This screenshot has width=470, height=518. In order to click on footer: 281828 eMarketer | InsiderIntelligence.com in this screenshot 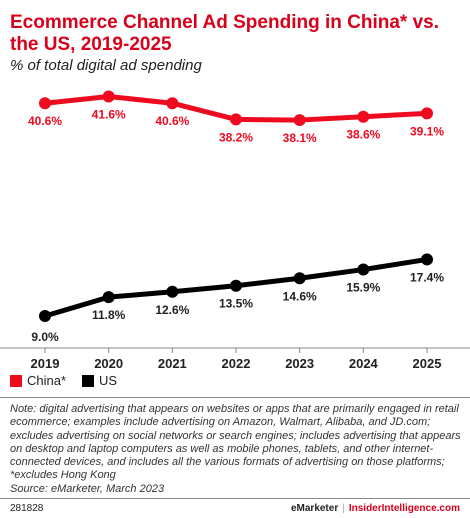, I will do `click(235, 508)`.